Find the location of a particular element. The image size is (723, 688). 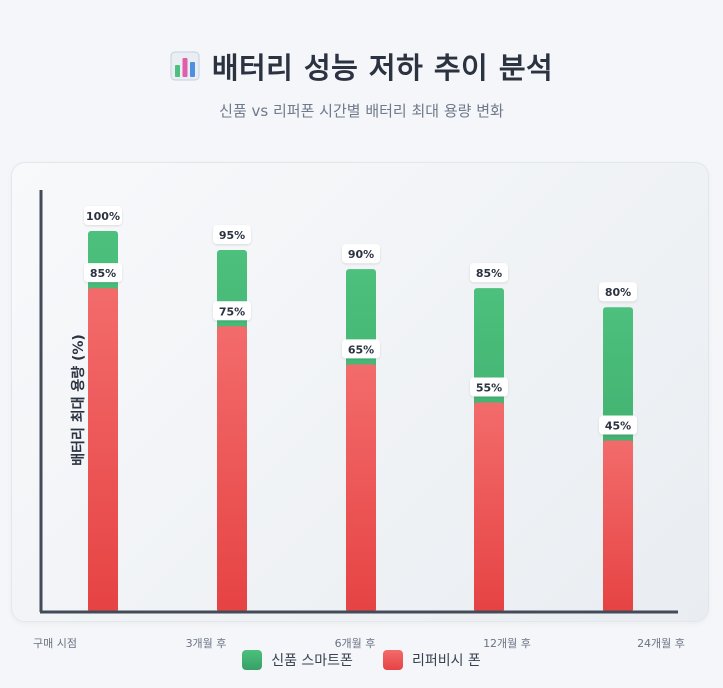

data-label-new-2: 90% is located at coordinates (361, 254).